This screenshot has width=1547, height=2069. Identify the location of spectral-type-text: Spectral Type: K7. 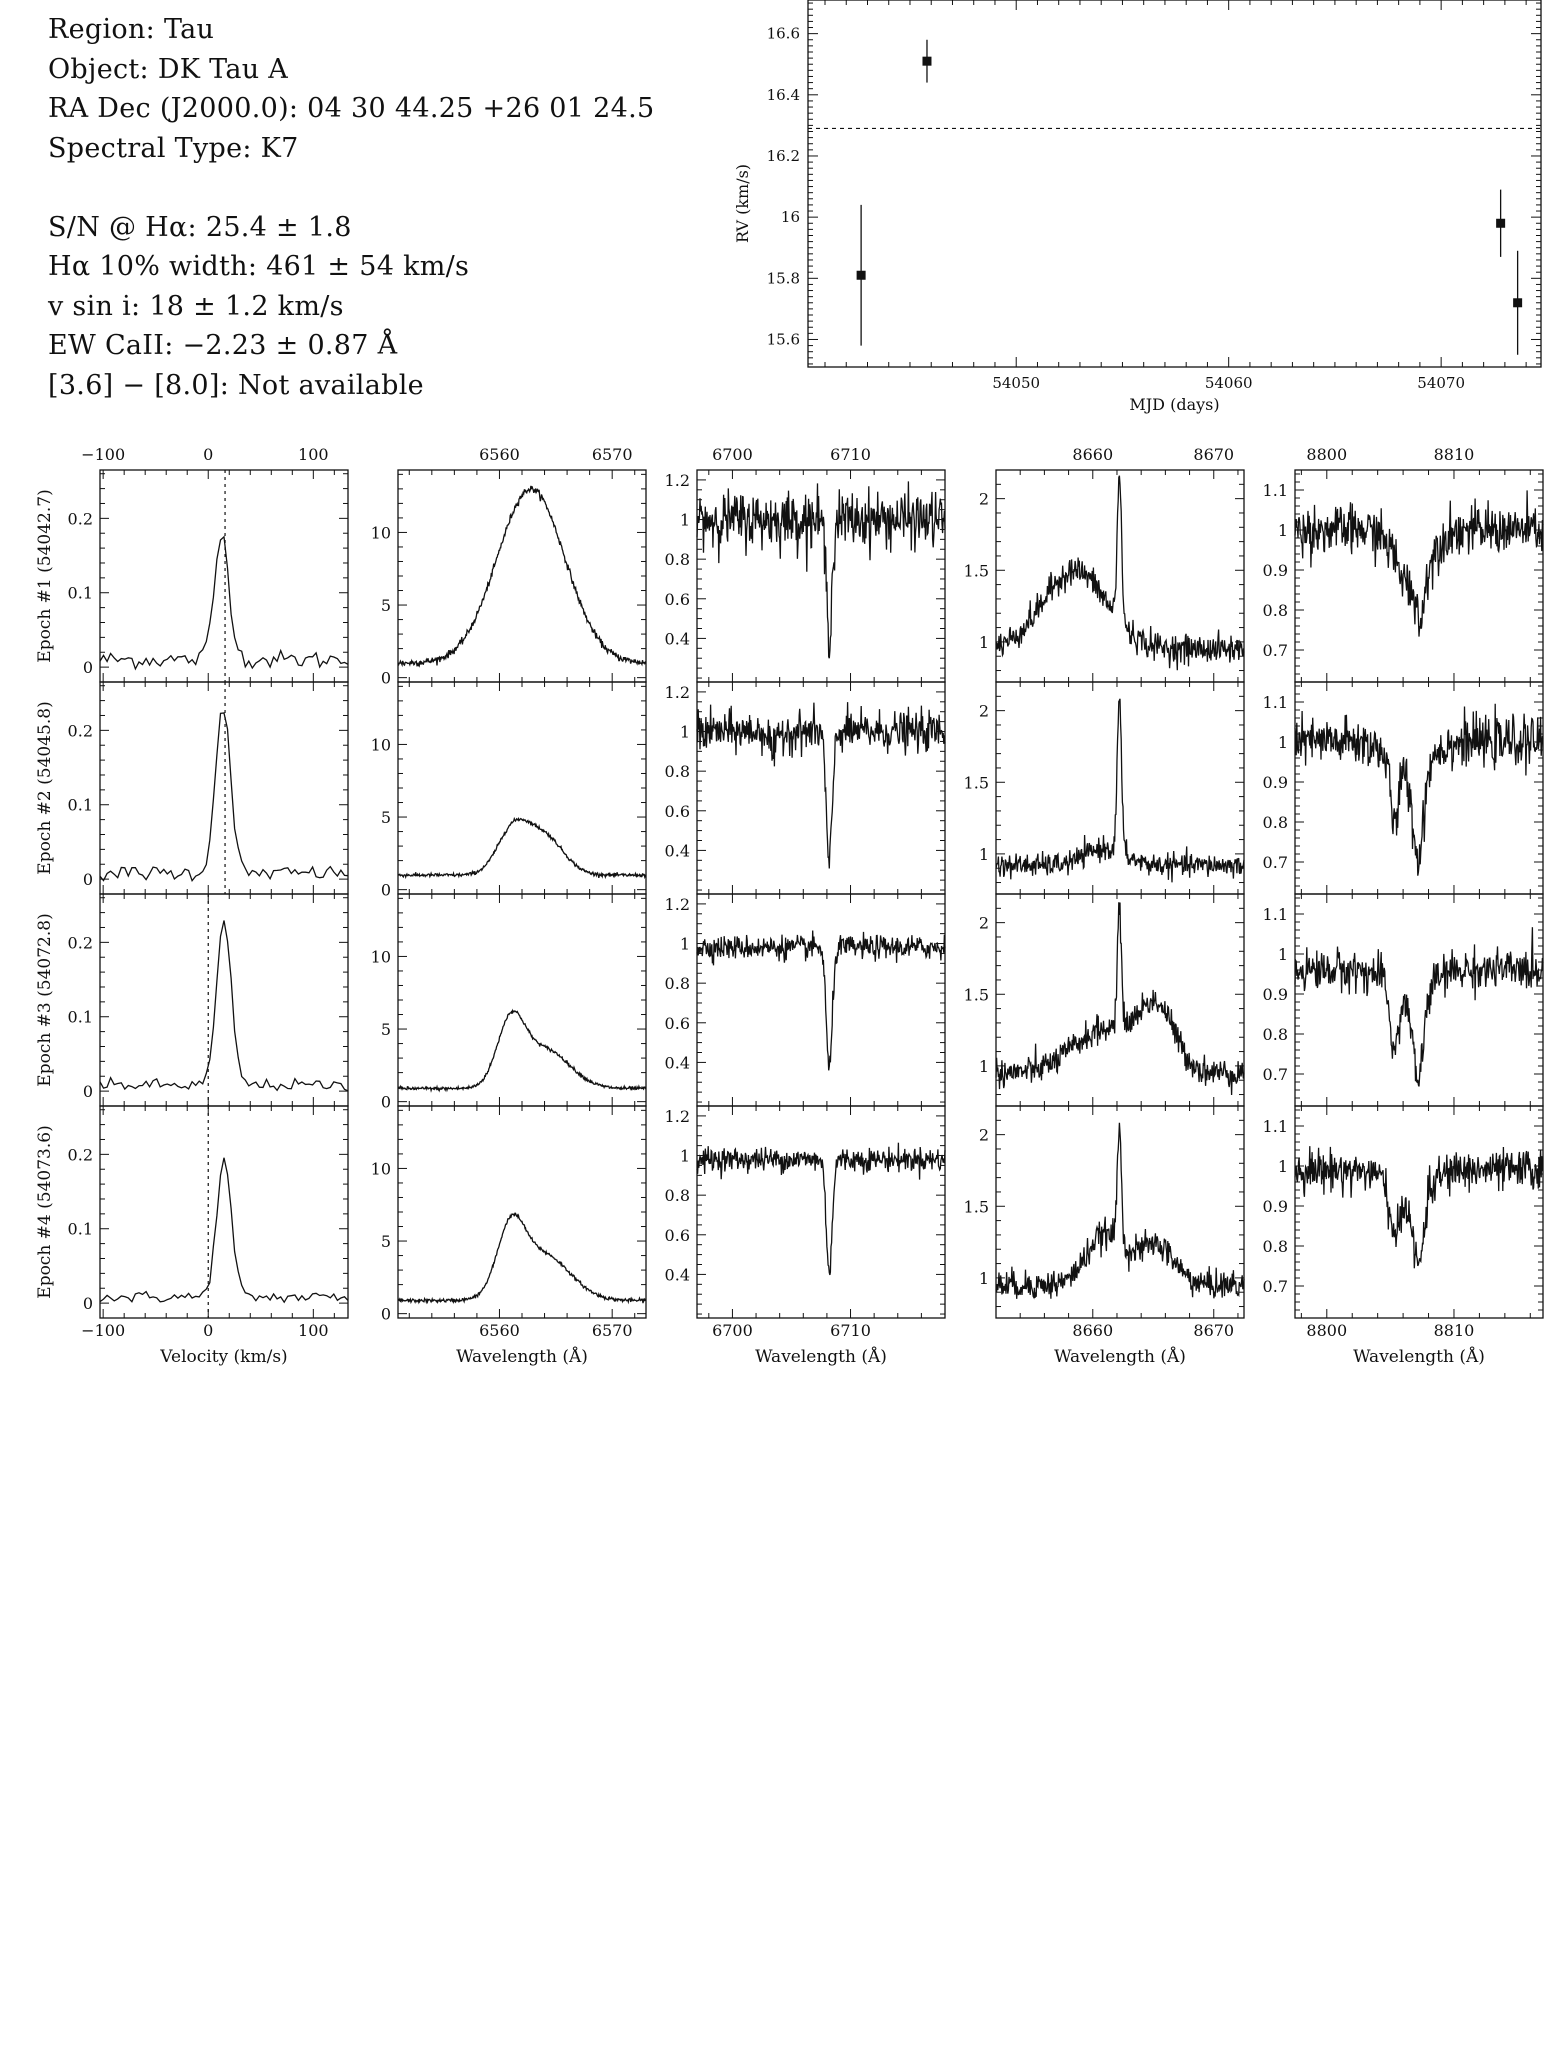
(173, 148).